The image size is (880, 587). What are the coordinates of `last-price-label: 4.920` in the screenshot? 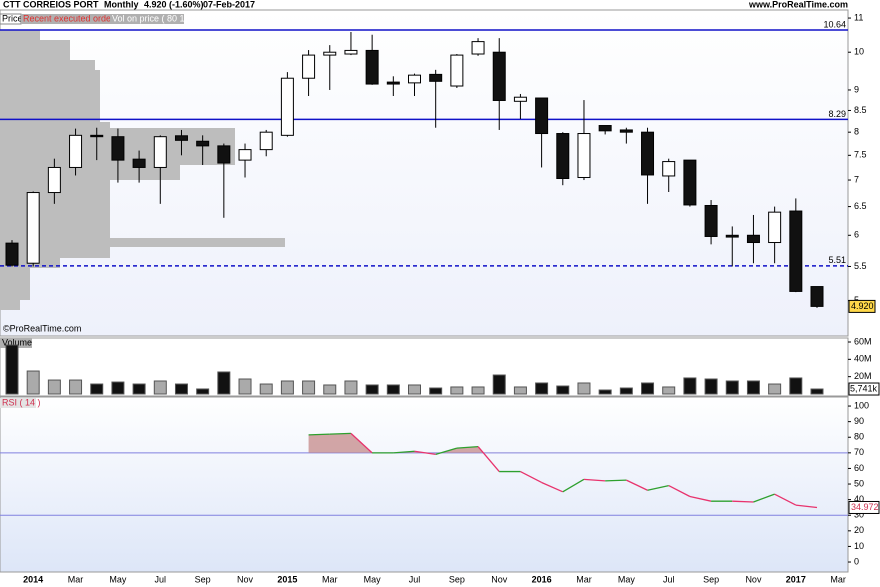 It's located at (862, 306).